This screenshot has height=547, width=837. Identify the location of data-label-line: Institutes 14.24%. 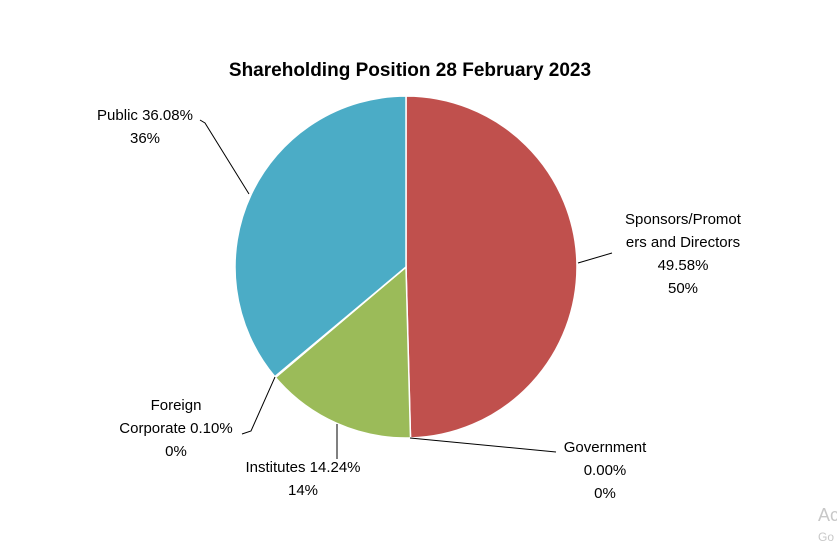
(302, 467).